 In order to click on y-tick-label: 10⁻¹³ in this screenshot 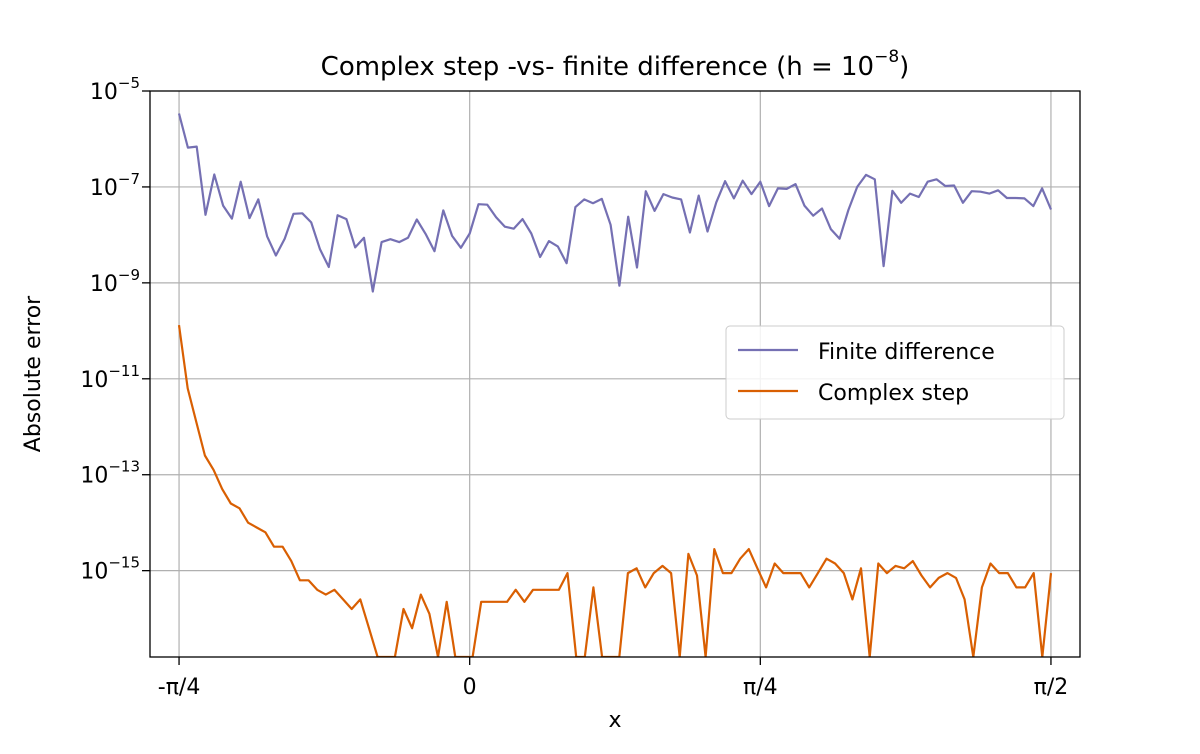, I will do `click(110, 473)`.